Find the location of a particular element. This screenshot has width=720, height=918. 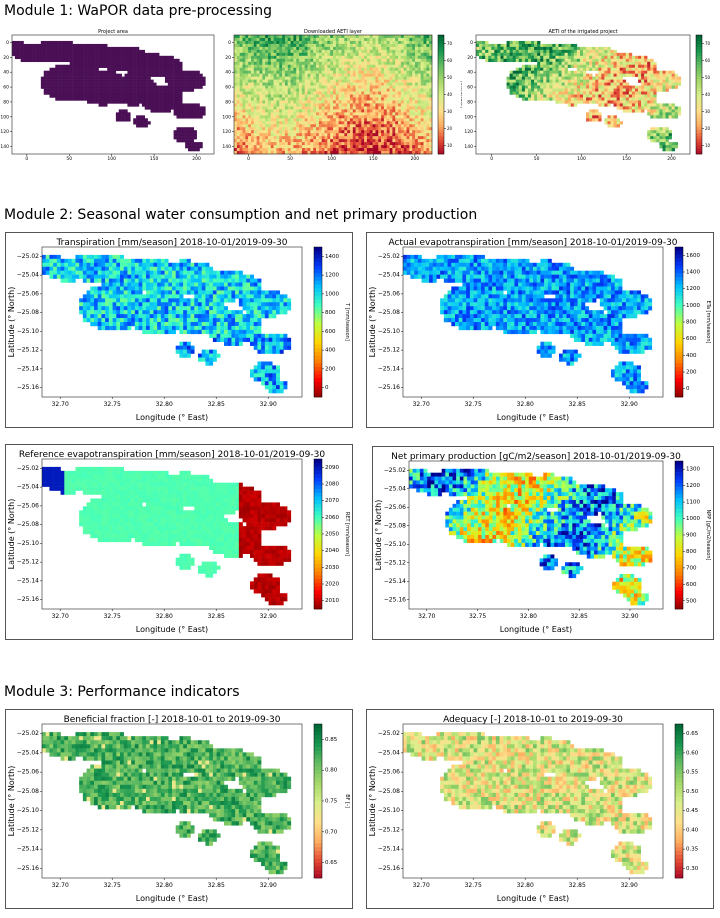

x-tick-label: 100 is located at coordinates (331, 159).